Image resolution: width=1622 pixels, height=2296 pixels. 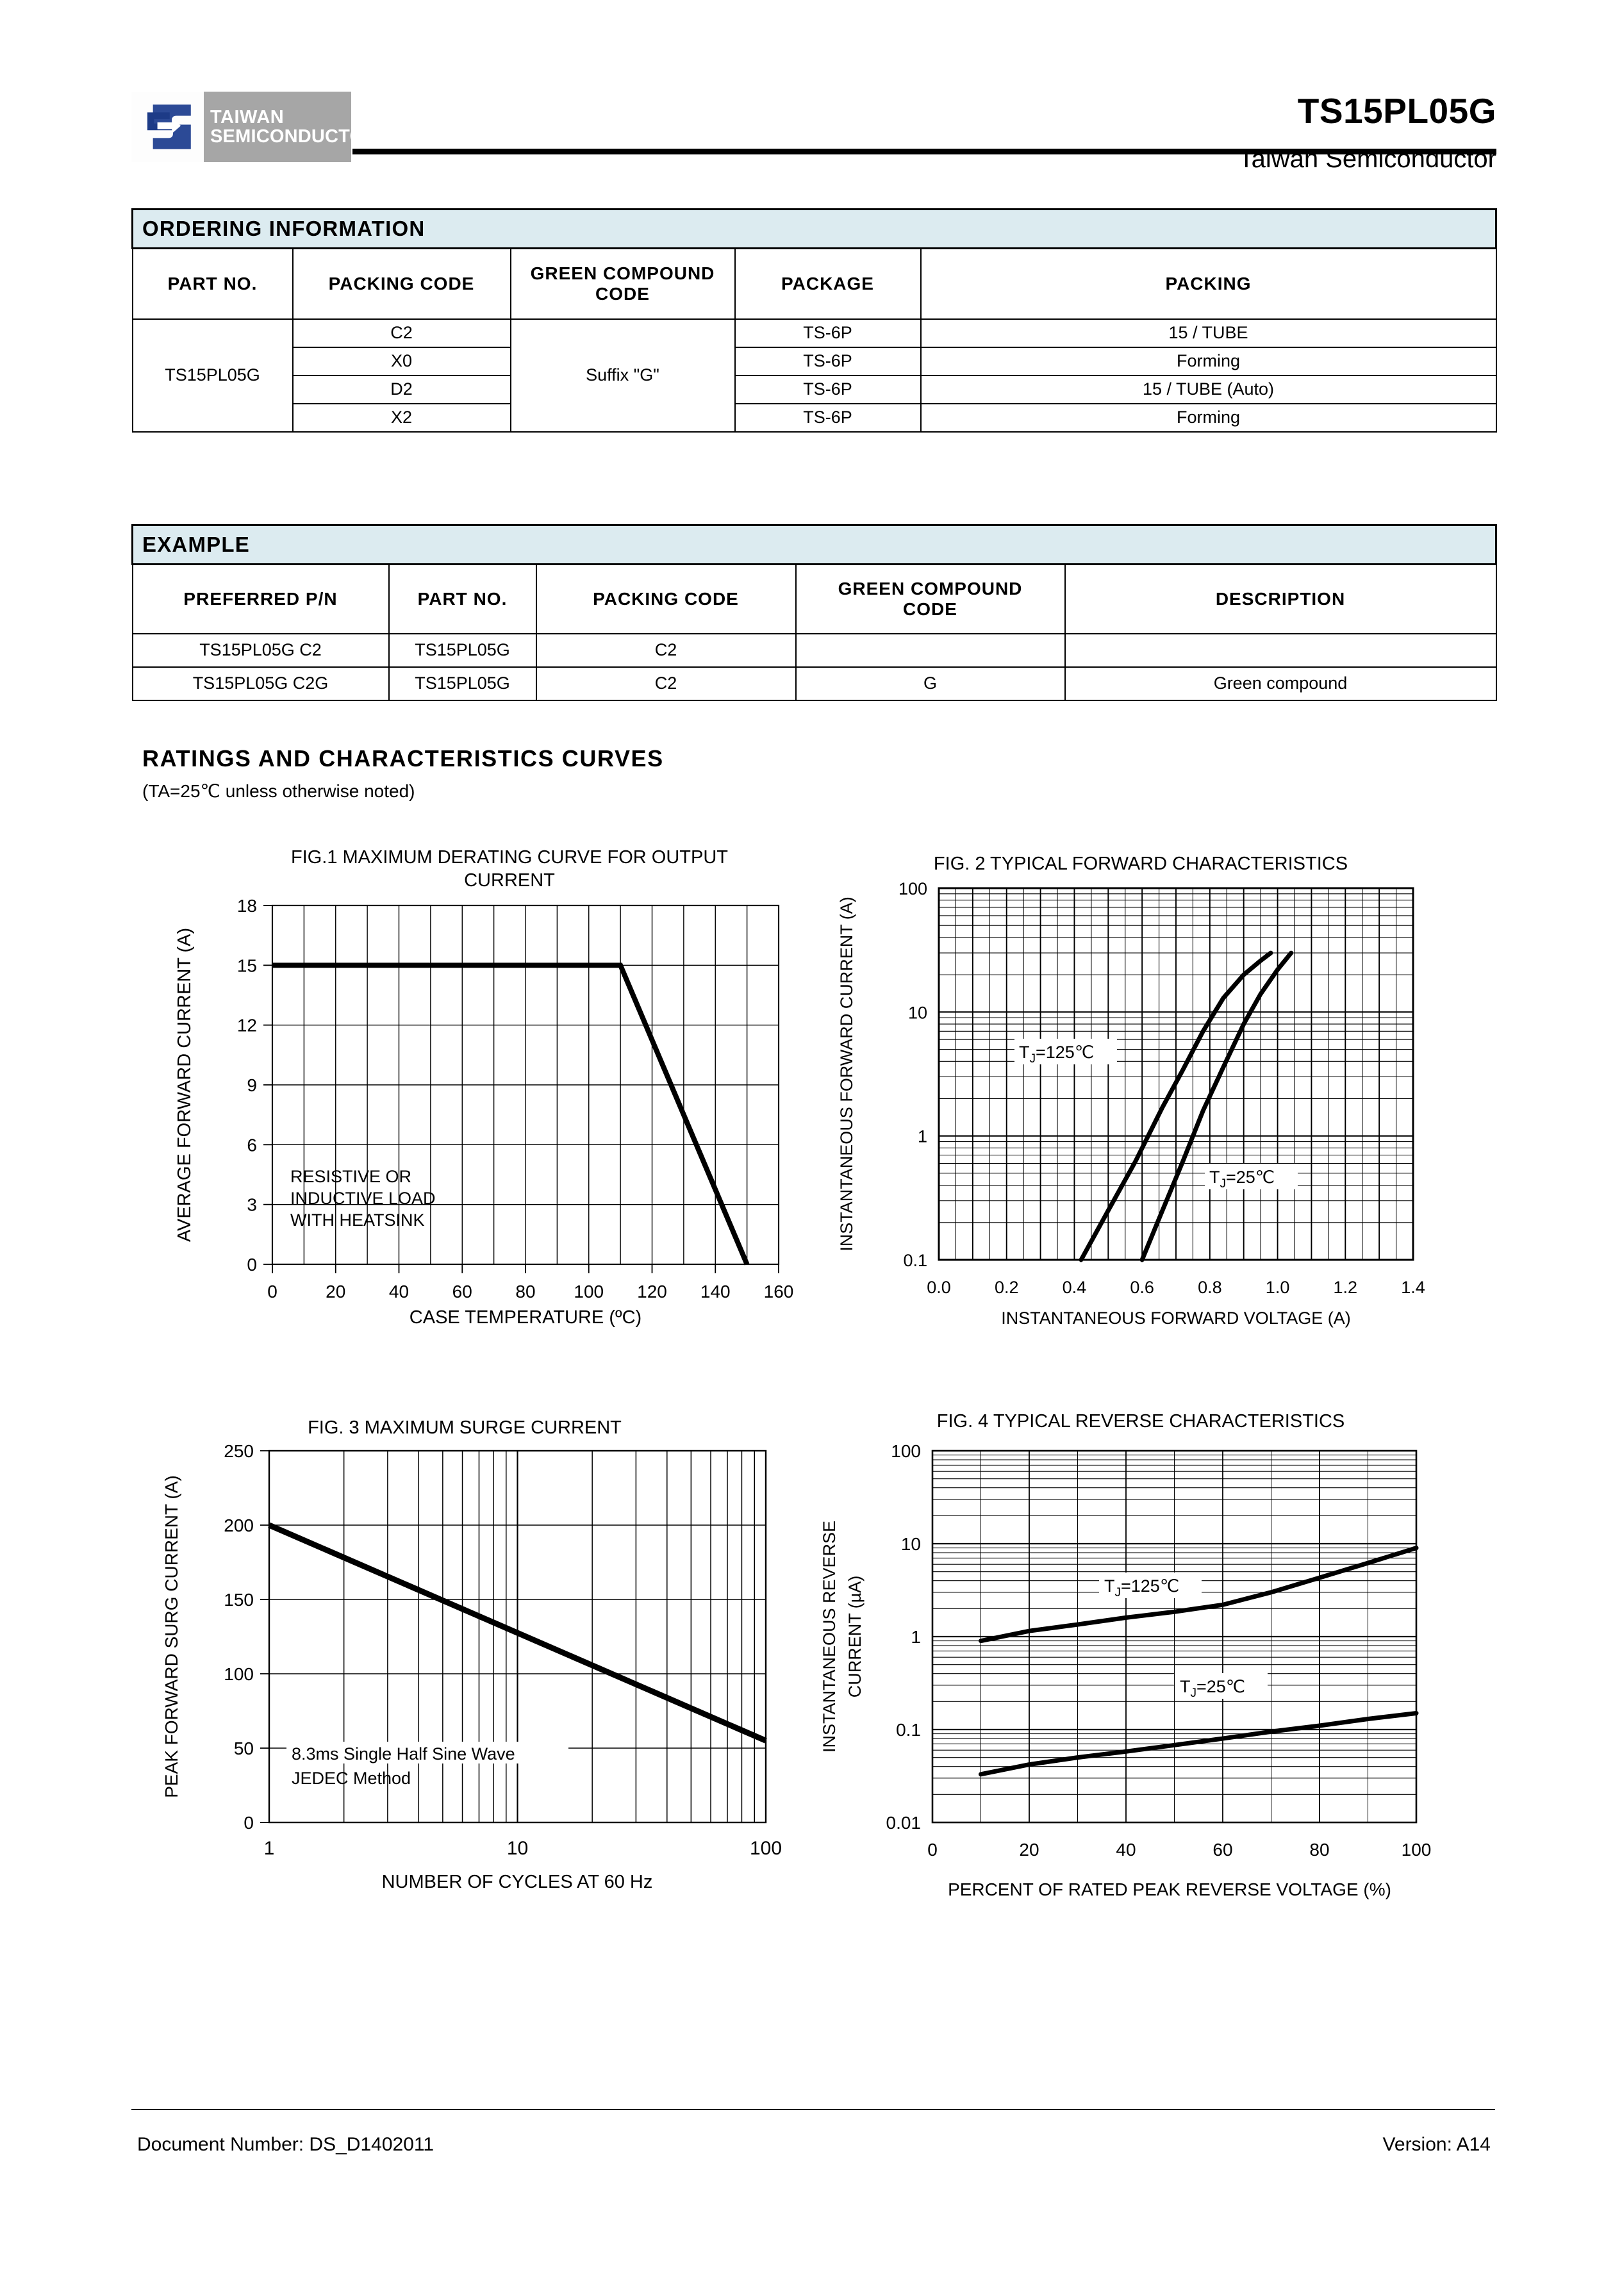 What do you see at coordinates (465, 1427) in the screenshot?
I see `figure-3-title: FIG. 3 MAXIMUM SURGE CURRENT` at bounding box center [465, 1427].